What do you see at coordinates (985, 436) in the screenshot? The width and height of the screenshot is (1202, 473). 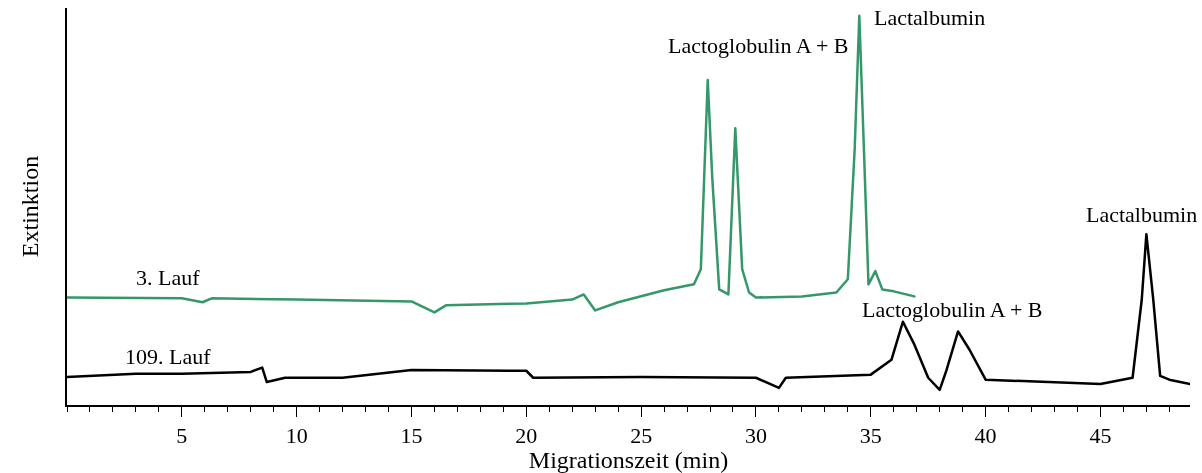 I see `x-tick-label: 40` at bounding box center [985, 436].